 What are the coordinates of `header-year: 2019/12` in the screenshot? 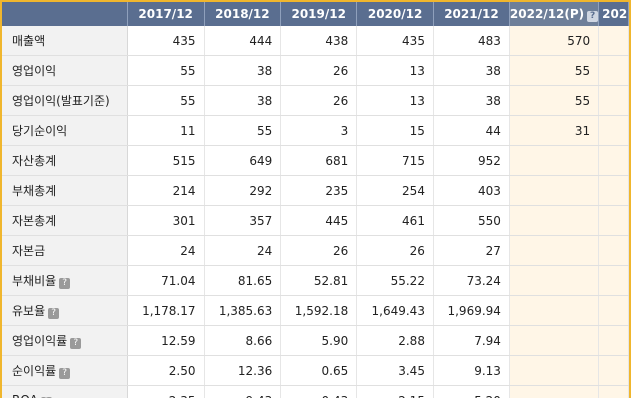 It's located at (319, 14).